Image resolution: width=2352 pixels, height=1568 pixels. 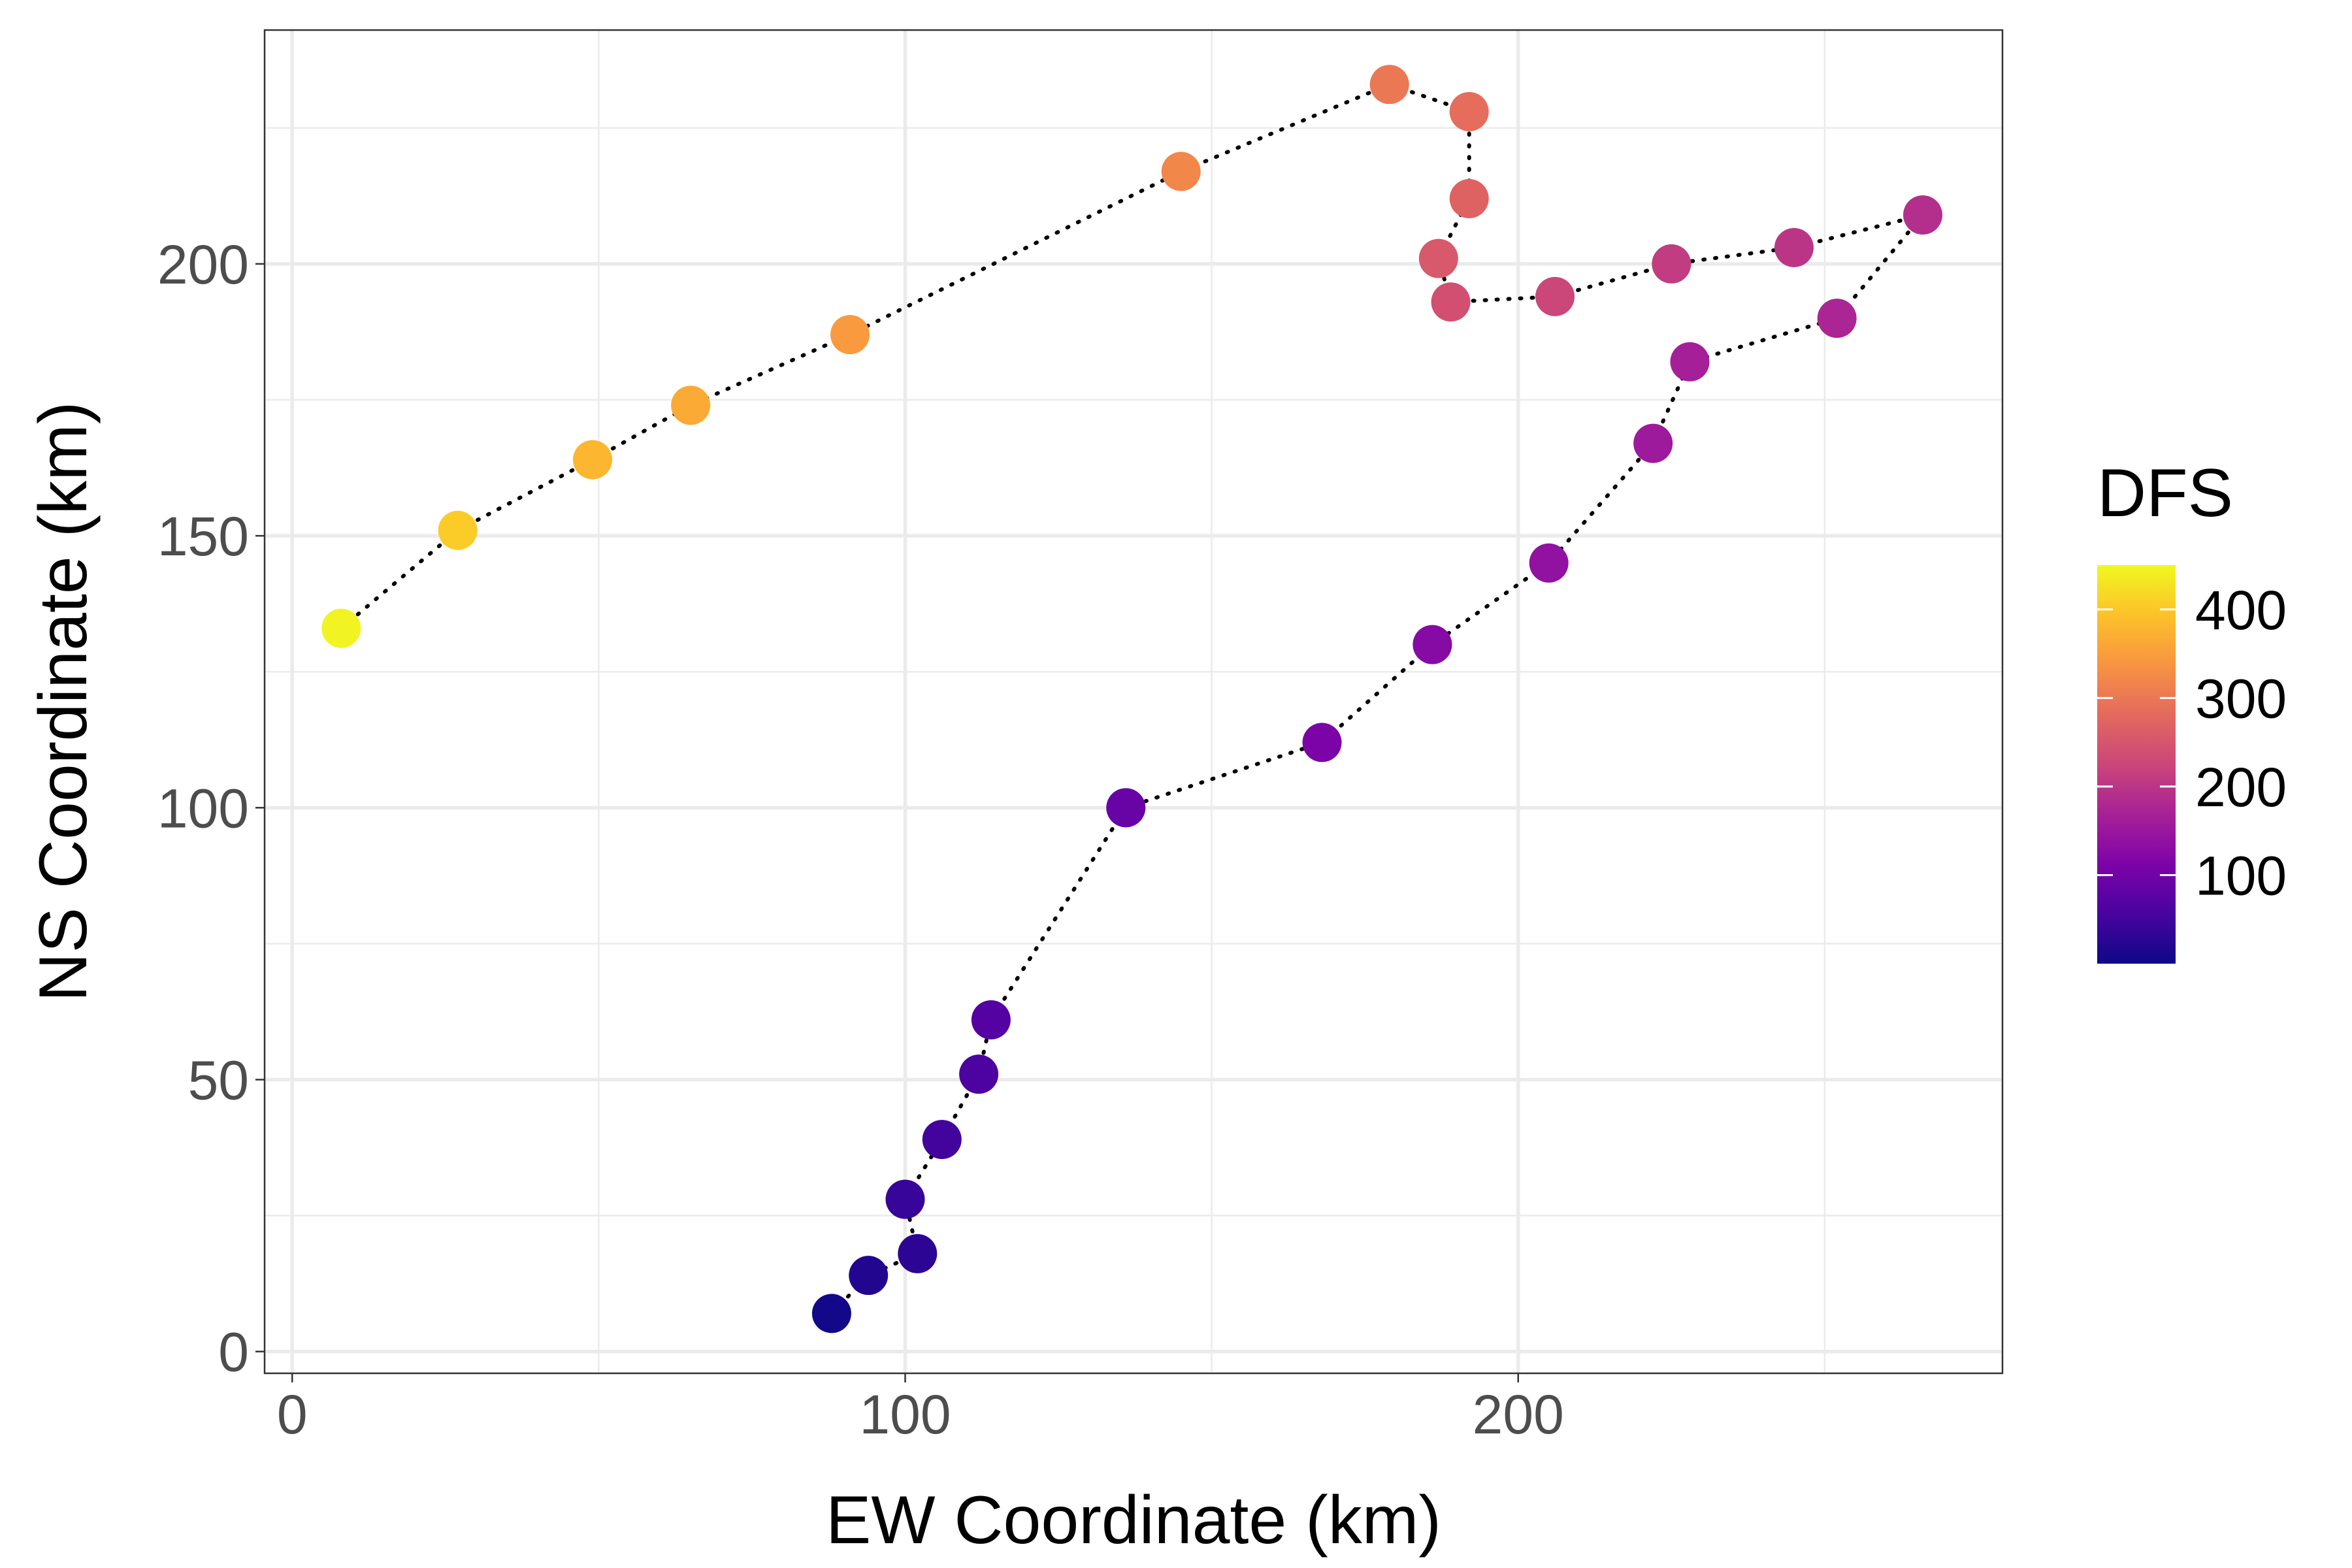 What do you see at coordinates (2136, 764) in the screenshot?
I see `colorbar-gradient` at bounding box center [2136, 764].